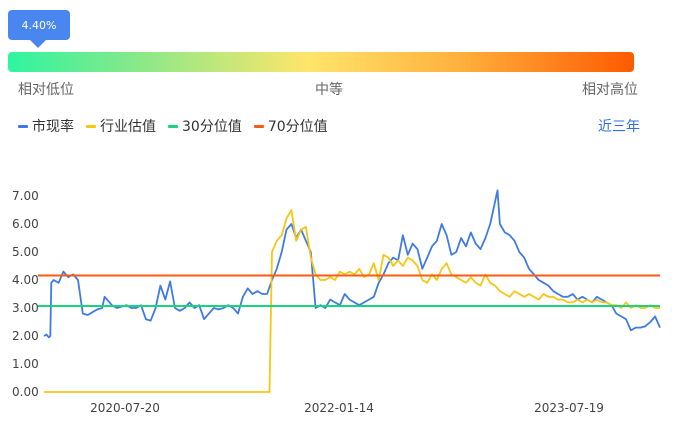 The height and width of the screenshot is (442, 686). I want to click on y-tick-label: 0.00, so click(25, 392).